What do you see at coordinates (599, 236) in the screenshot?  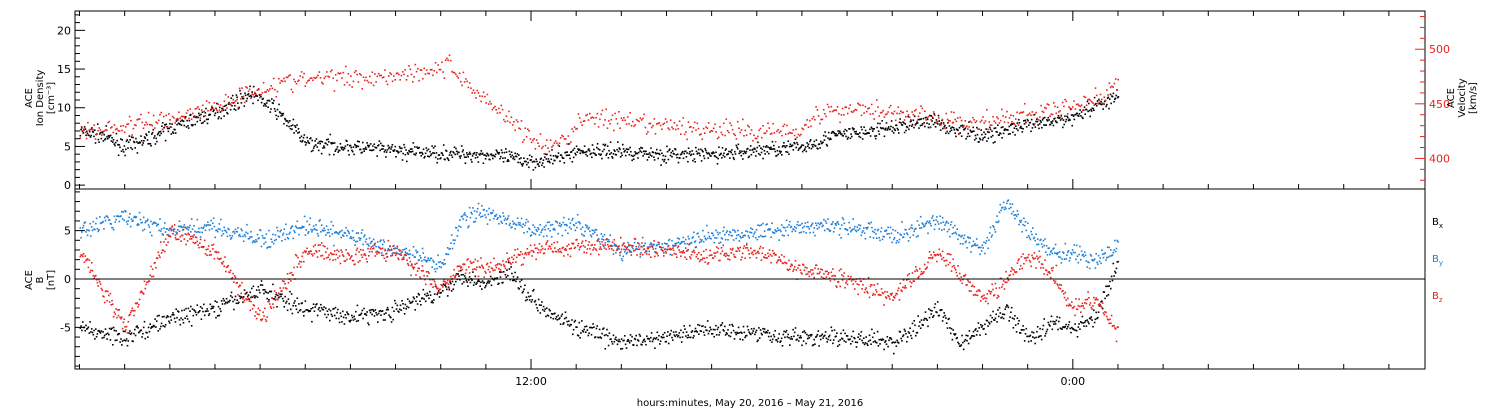 I see `series-By` at bounding box center [599, 236].